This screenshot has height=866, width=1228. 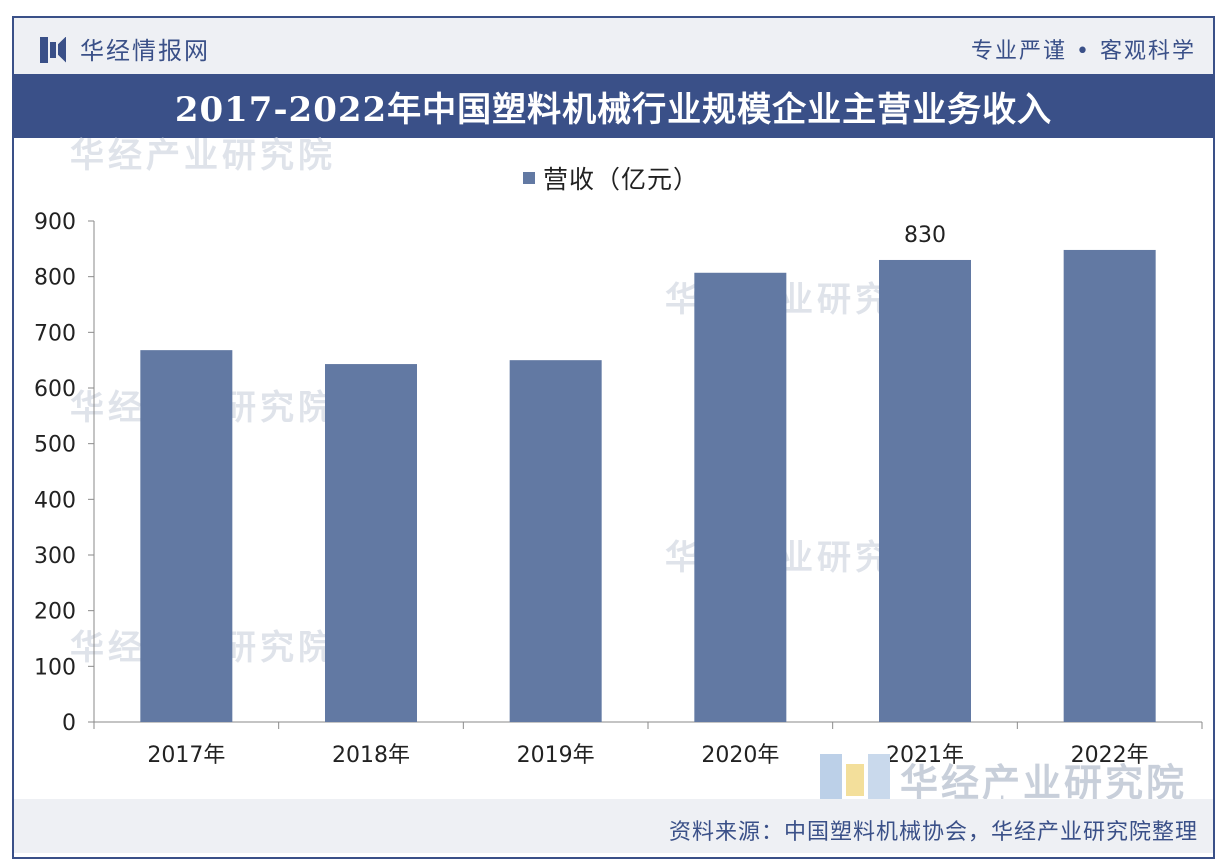 What do you see at coordinates (55, 667) in the screenshot?
I see `y-tick-label: 100` at bounding box center [55, 667].